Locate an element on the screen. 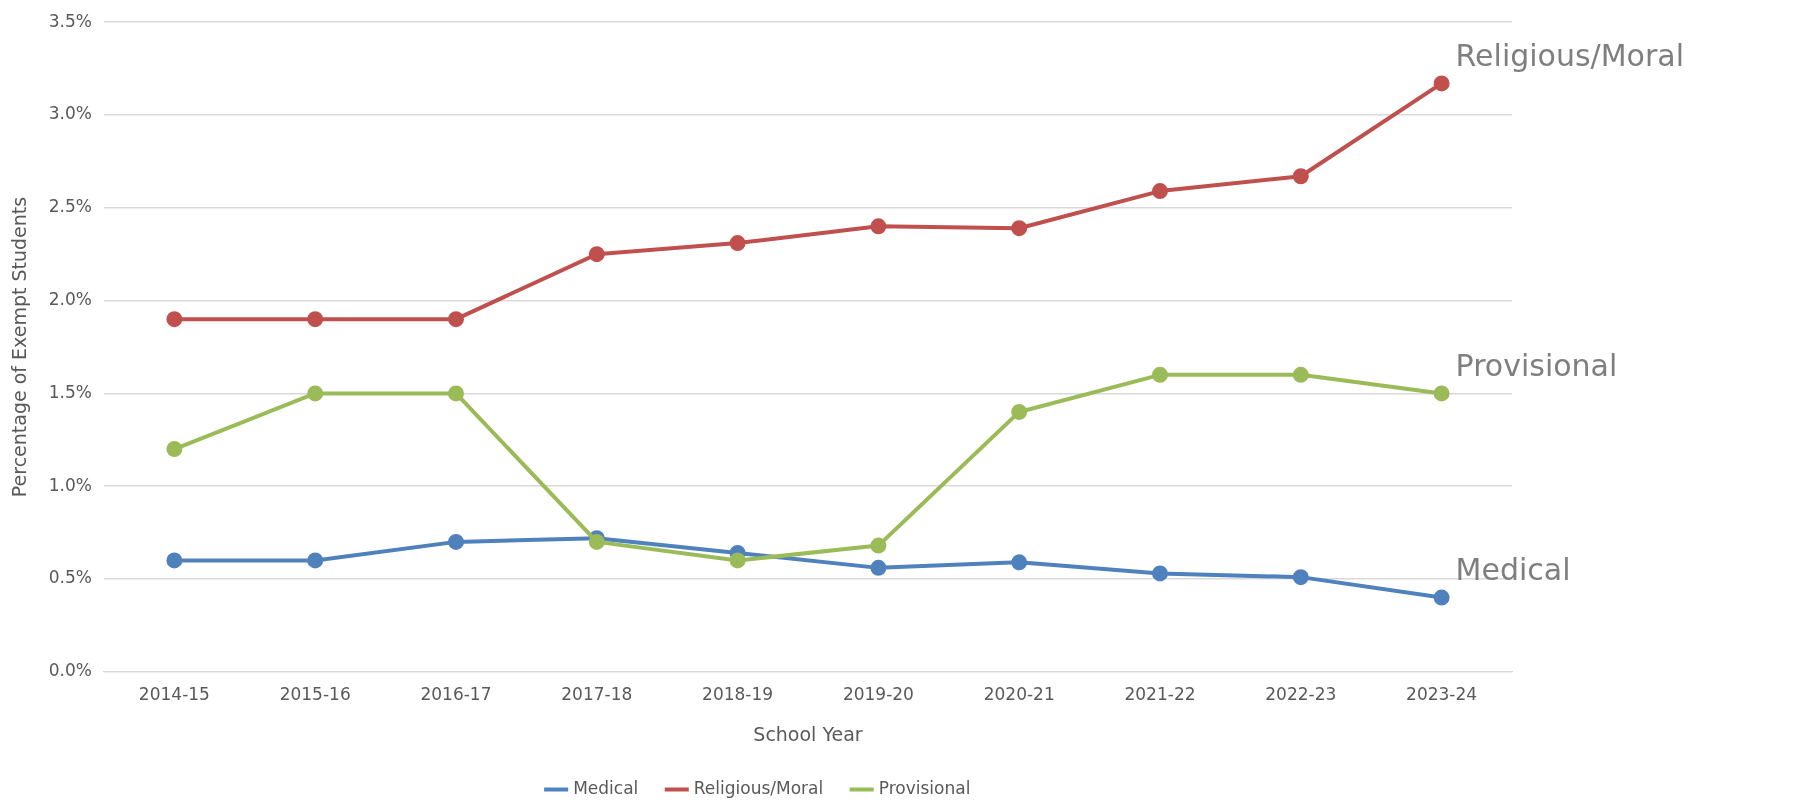 This screenshot has height=812, width=1802. y-tick-label: 0.0% is located at coordinates (70, 670).